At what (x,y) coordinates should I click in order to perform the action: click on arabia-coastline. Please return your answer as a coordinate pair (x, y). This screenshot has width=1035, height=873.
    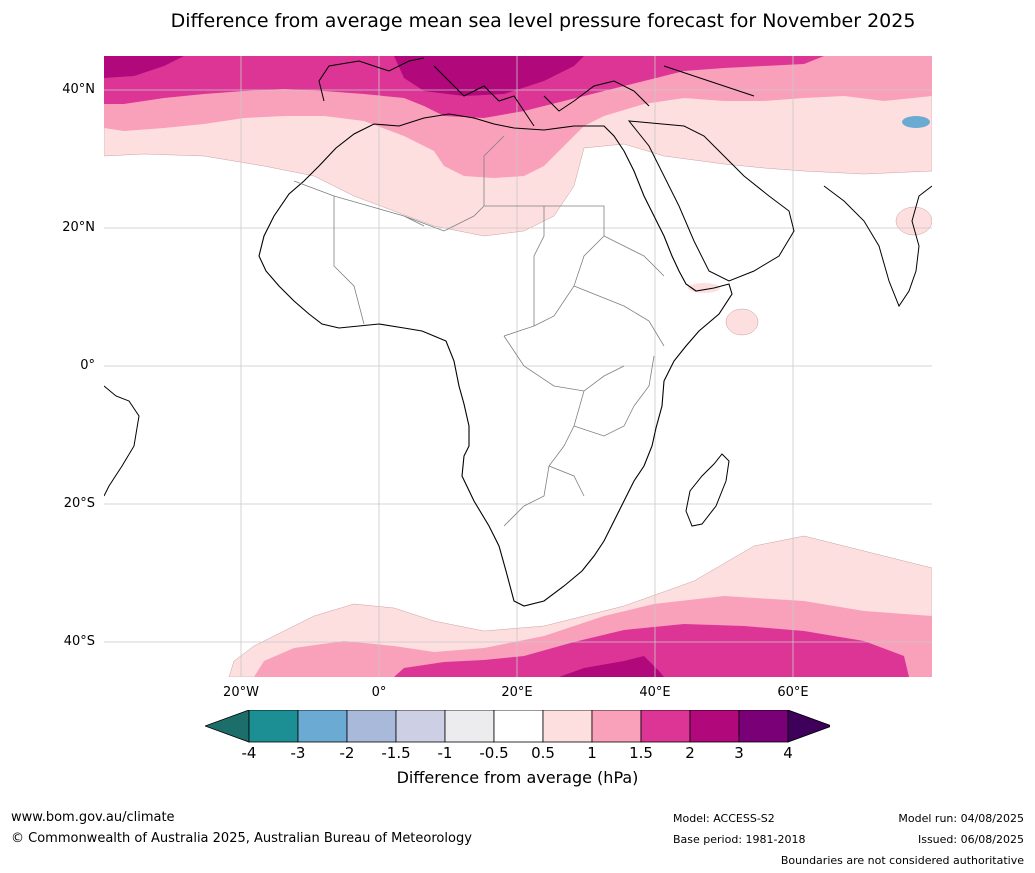
    Looking at the image, I should click on (711, 201).